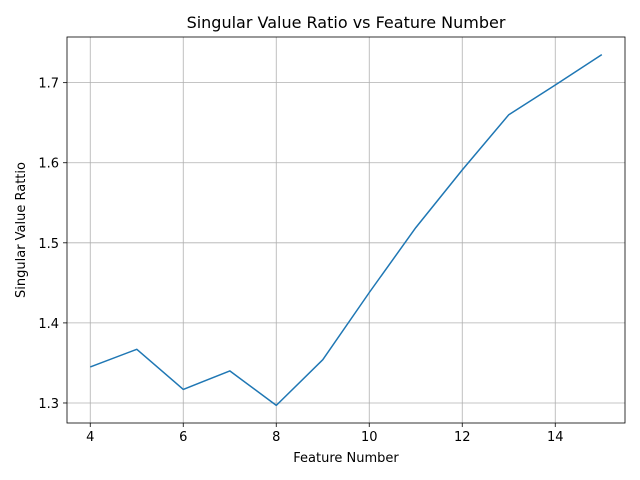 The width and height of the screenshot is (640, 480). What do you see at coordinates (48, 164) in the screenshot?
I see `y-tick-label: 1.6` at bounding box center [48, 164].